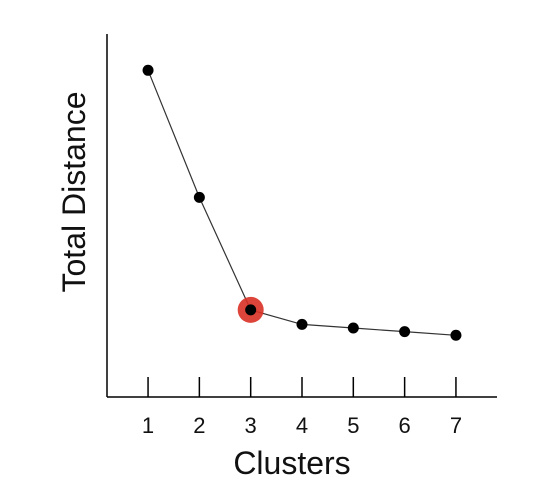  I want to click on x-tick-label-5: 5, so click(353, 425).